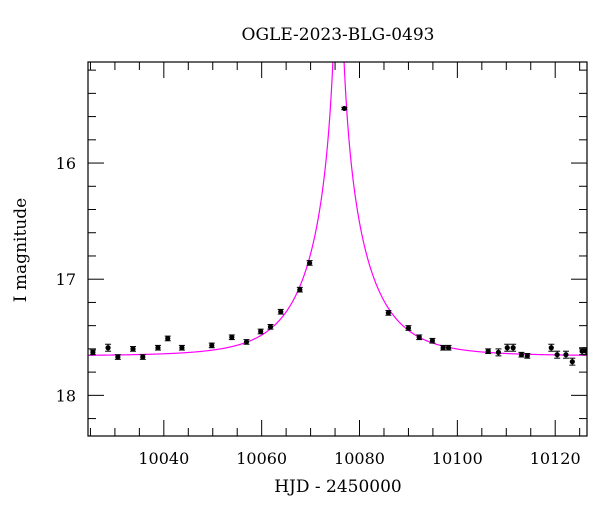 This screenshot has width=600, height=512. I want to click on x-tick-label: 10080, so click(359, 458).